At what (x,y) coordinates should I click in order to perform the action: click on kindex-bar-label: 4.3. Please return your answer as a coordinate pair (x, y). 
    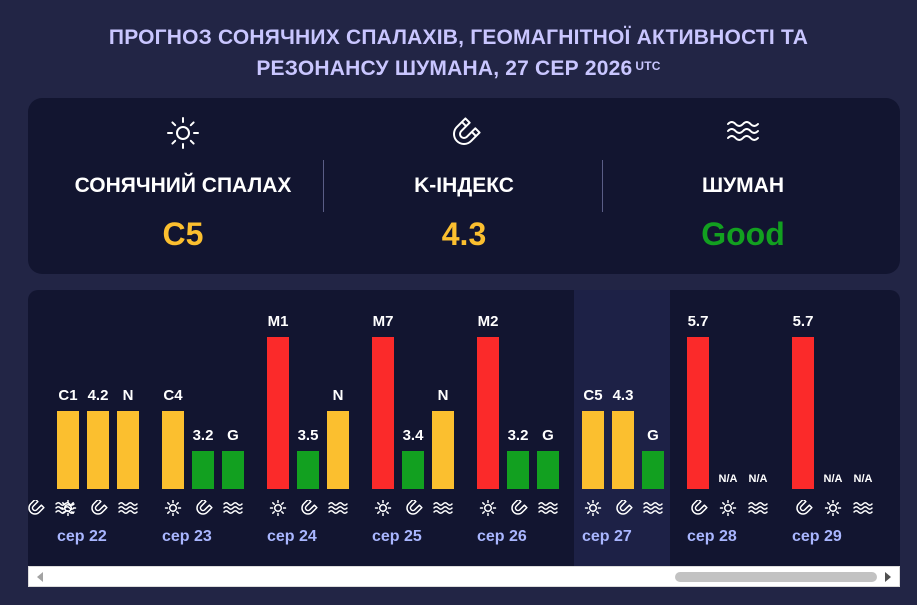
    Looking at the image, I should click on (623, 395).